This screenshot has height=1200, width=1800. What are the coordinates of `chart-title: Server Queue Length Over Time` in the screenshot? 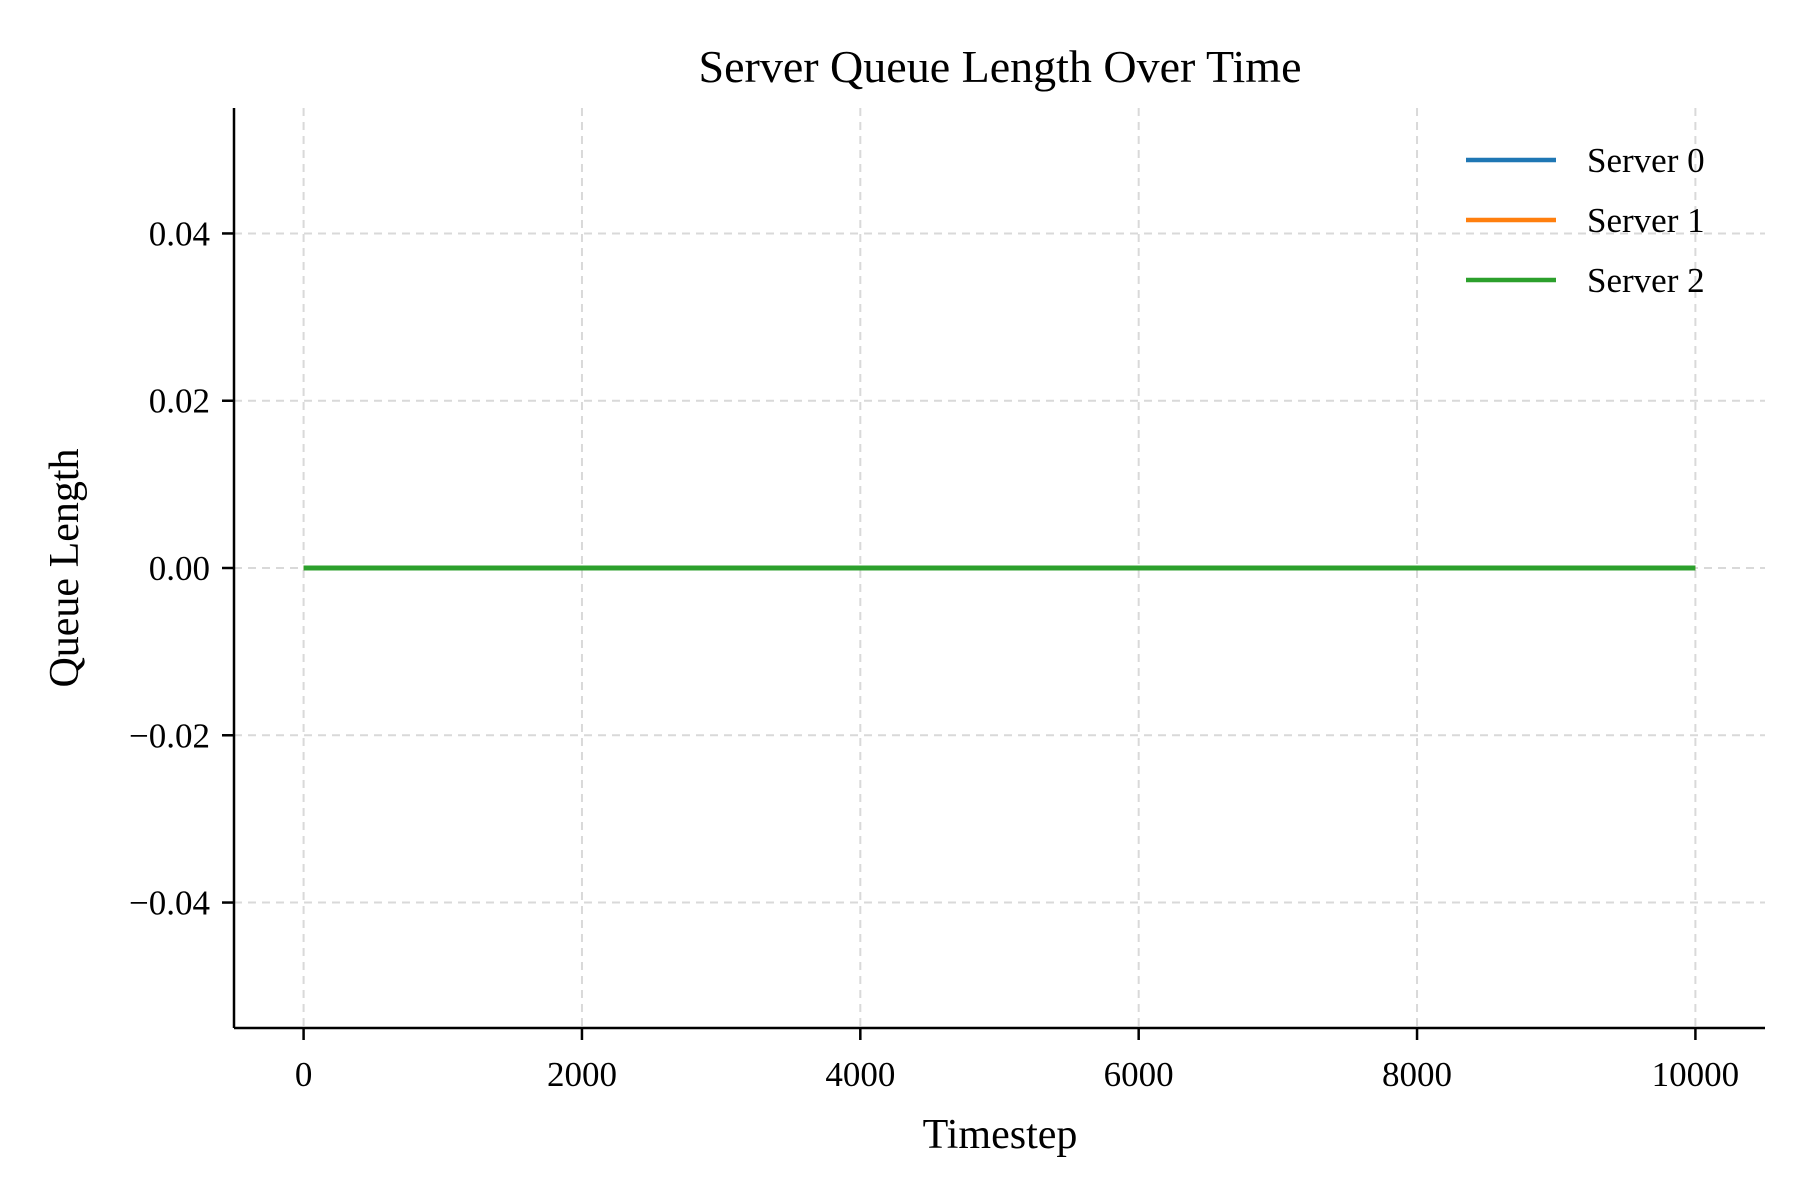 It's located at (1000, 66).